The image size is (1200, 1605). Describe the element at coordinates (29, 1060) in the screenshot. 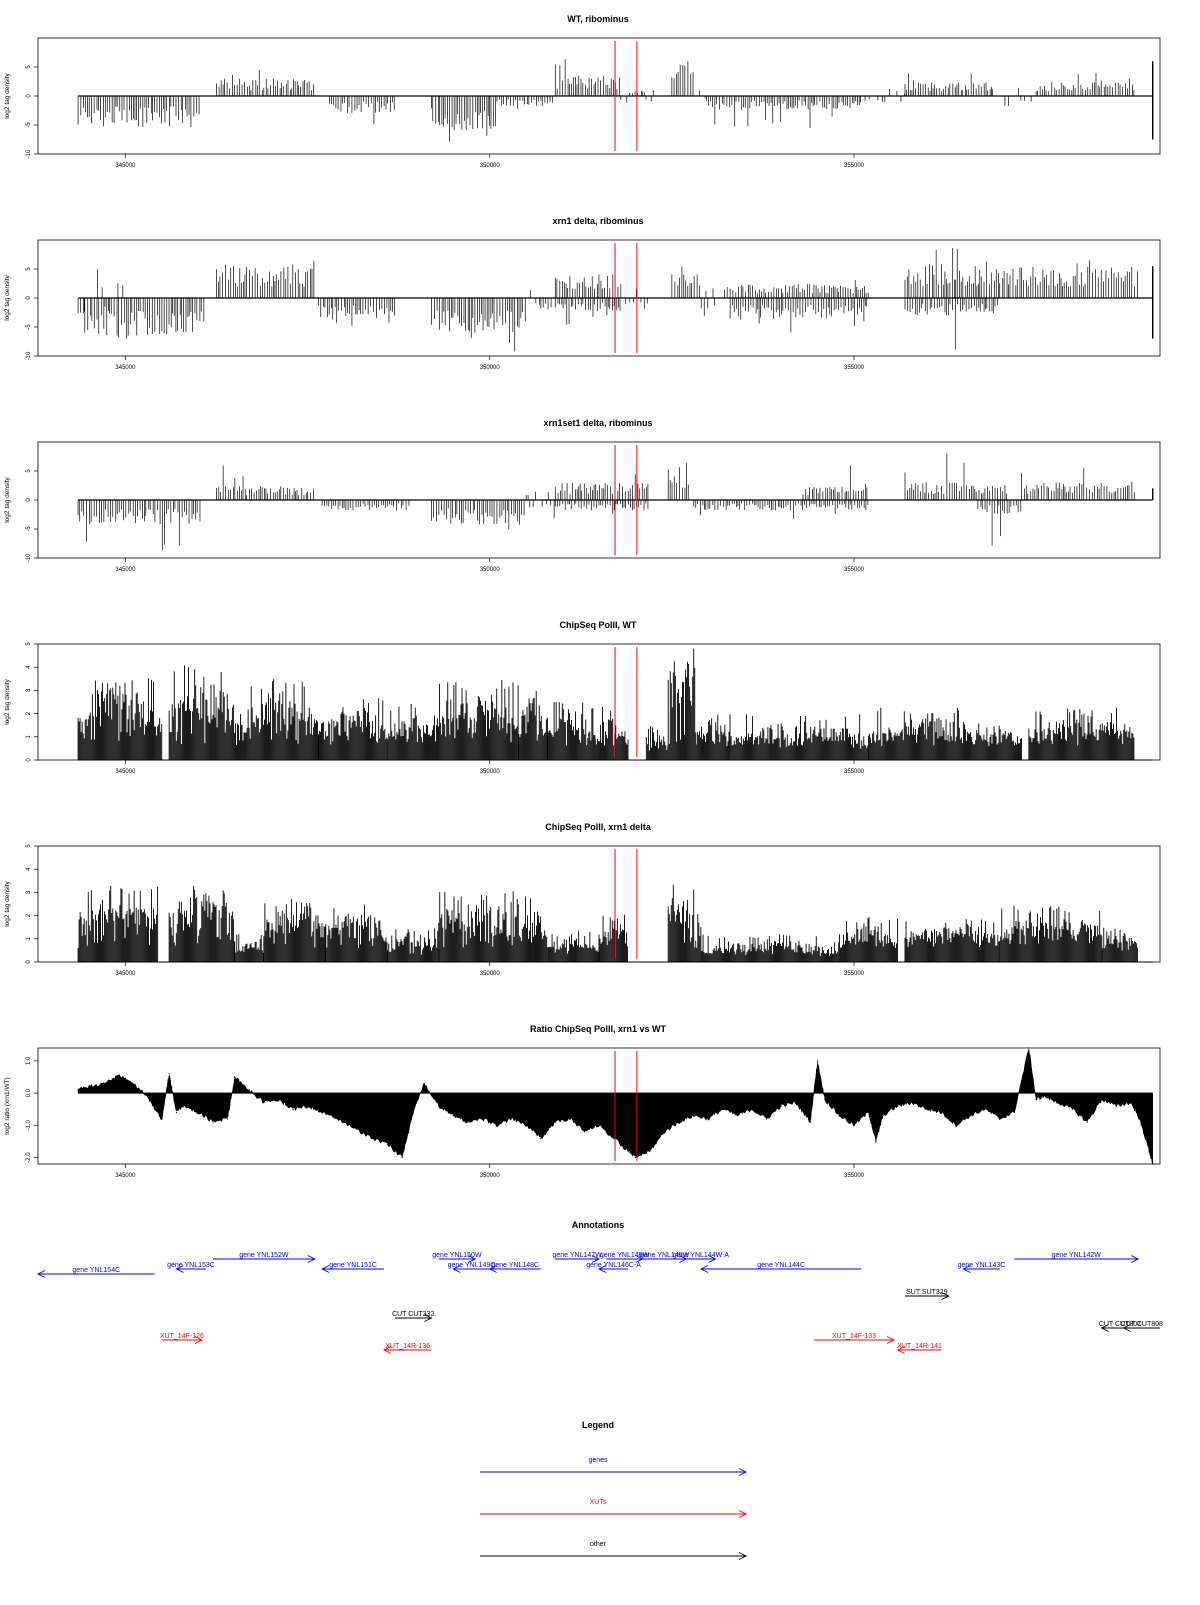

I see `y-tick-label: 1.0` at that location.